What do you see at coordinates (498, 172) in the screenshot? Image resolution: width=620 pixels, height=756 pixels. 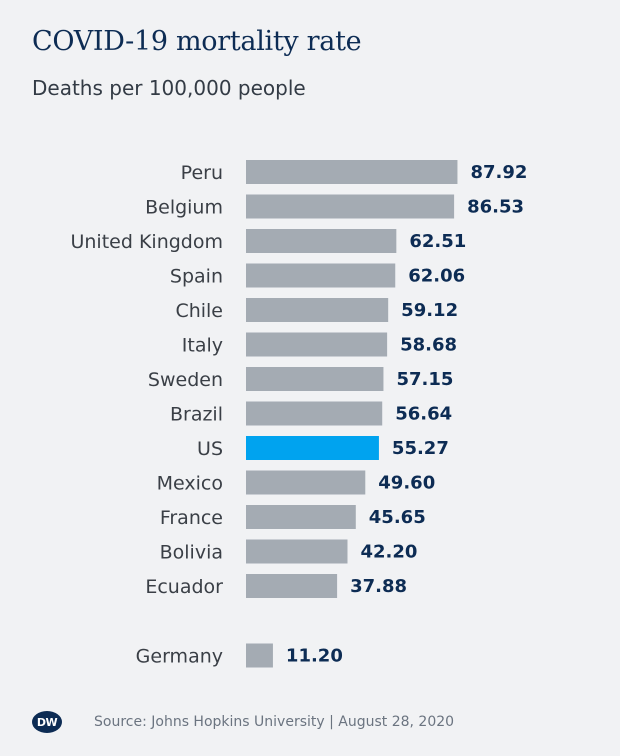 I see `value-label-peru: 87.92` at bounding box center [498, 172].